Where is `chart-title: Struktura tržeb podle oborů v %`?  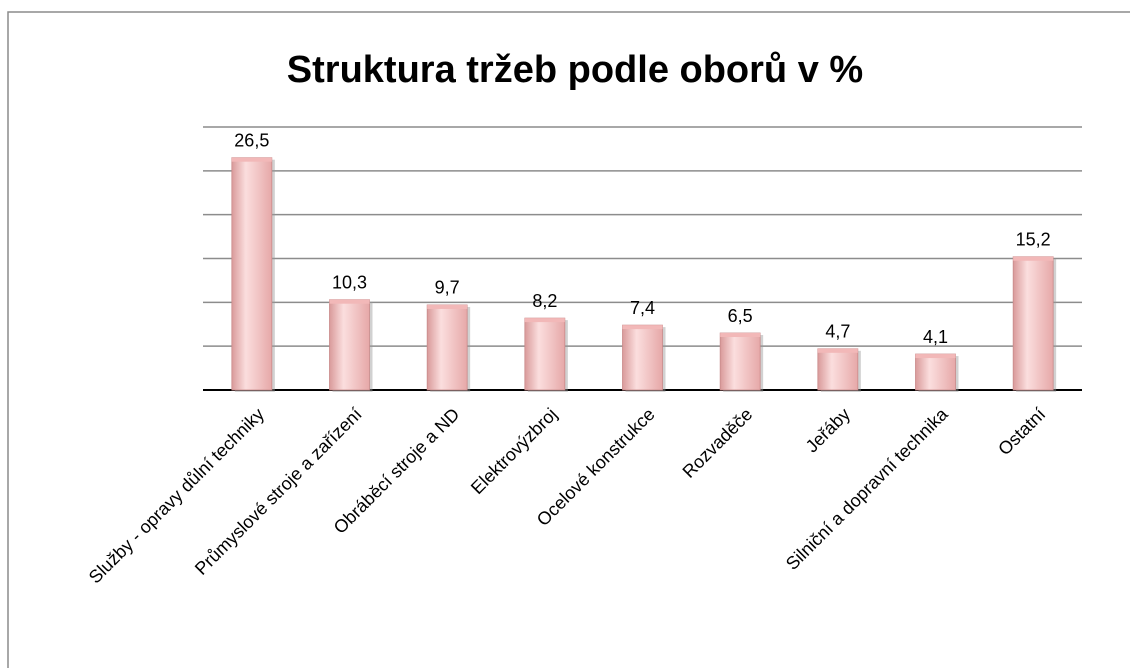
chart-title: Struktura tržeb podle oborů v % is located at coordinates (575, 70).